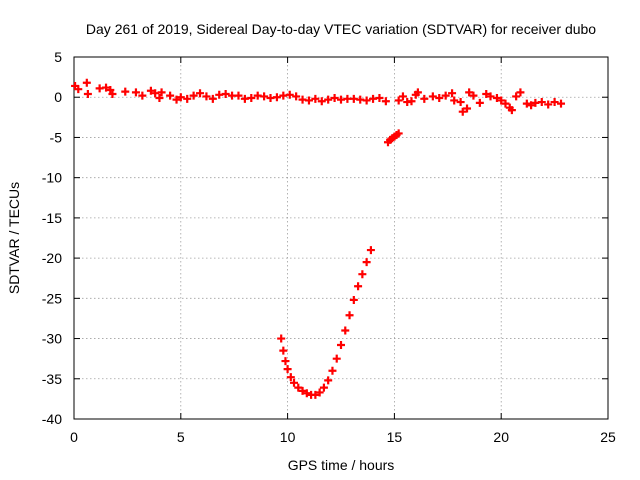 The width and height of the screenshot is (640, 480). What do you see at coordinates (181, 437) in the screenshot?
I see `x-tick-label: 5` at bounding box center [181, 437].